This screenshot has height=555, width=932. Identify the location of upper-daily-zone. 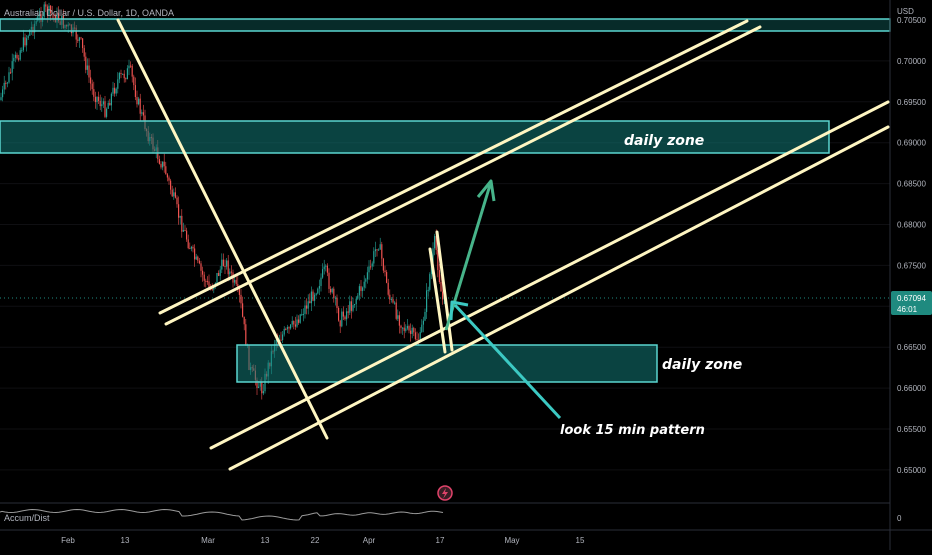
(415, 137).